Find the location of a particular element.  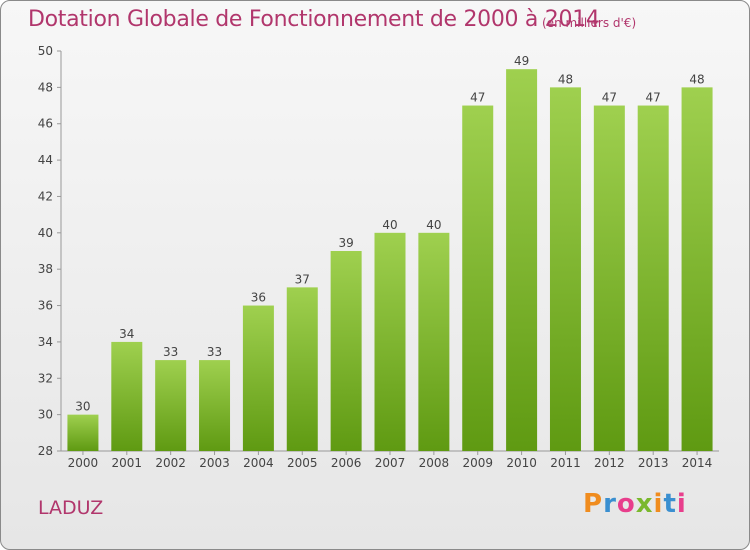

commune-name: LADUZ is located at coordinates (71, 508).